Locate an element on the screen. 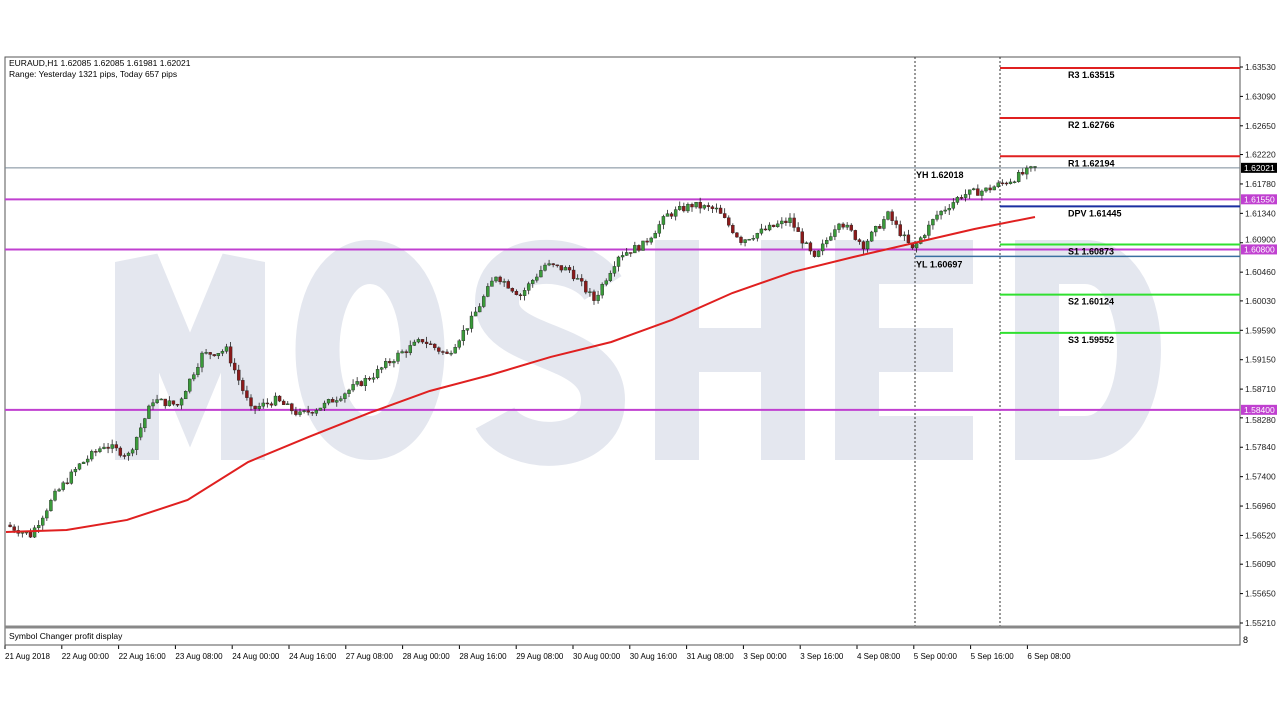 The height and width of the screenshot is (720, 1280). y-tick-label: 1.62220 is located at coordinates (1260, 155).